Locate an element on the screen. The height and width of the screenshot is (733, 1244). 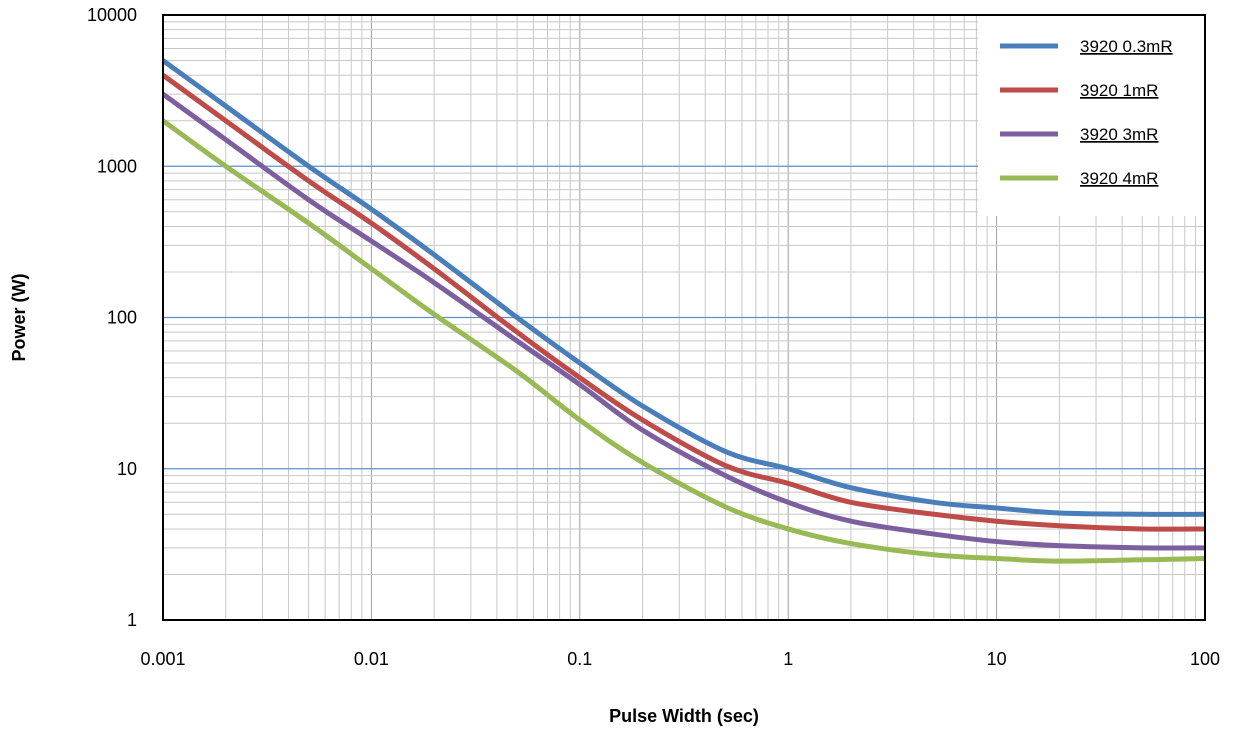
y-tick-label: 100 is located at coordinates (122, 318).